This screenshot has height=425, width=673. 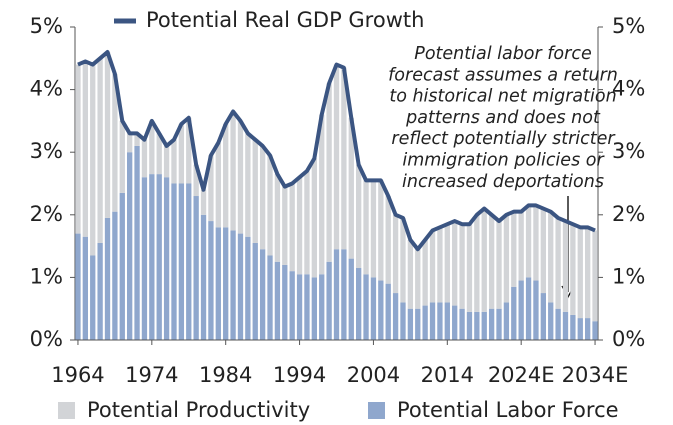 I want to click on y-tick-label: 3%, so click(x=46, y=151).